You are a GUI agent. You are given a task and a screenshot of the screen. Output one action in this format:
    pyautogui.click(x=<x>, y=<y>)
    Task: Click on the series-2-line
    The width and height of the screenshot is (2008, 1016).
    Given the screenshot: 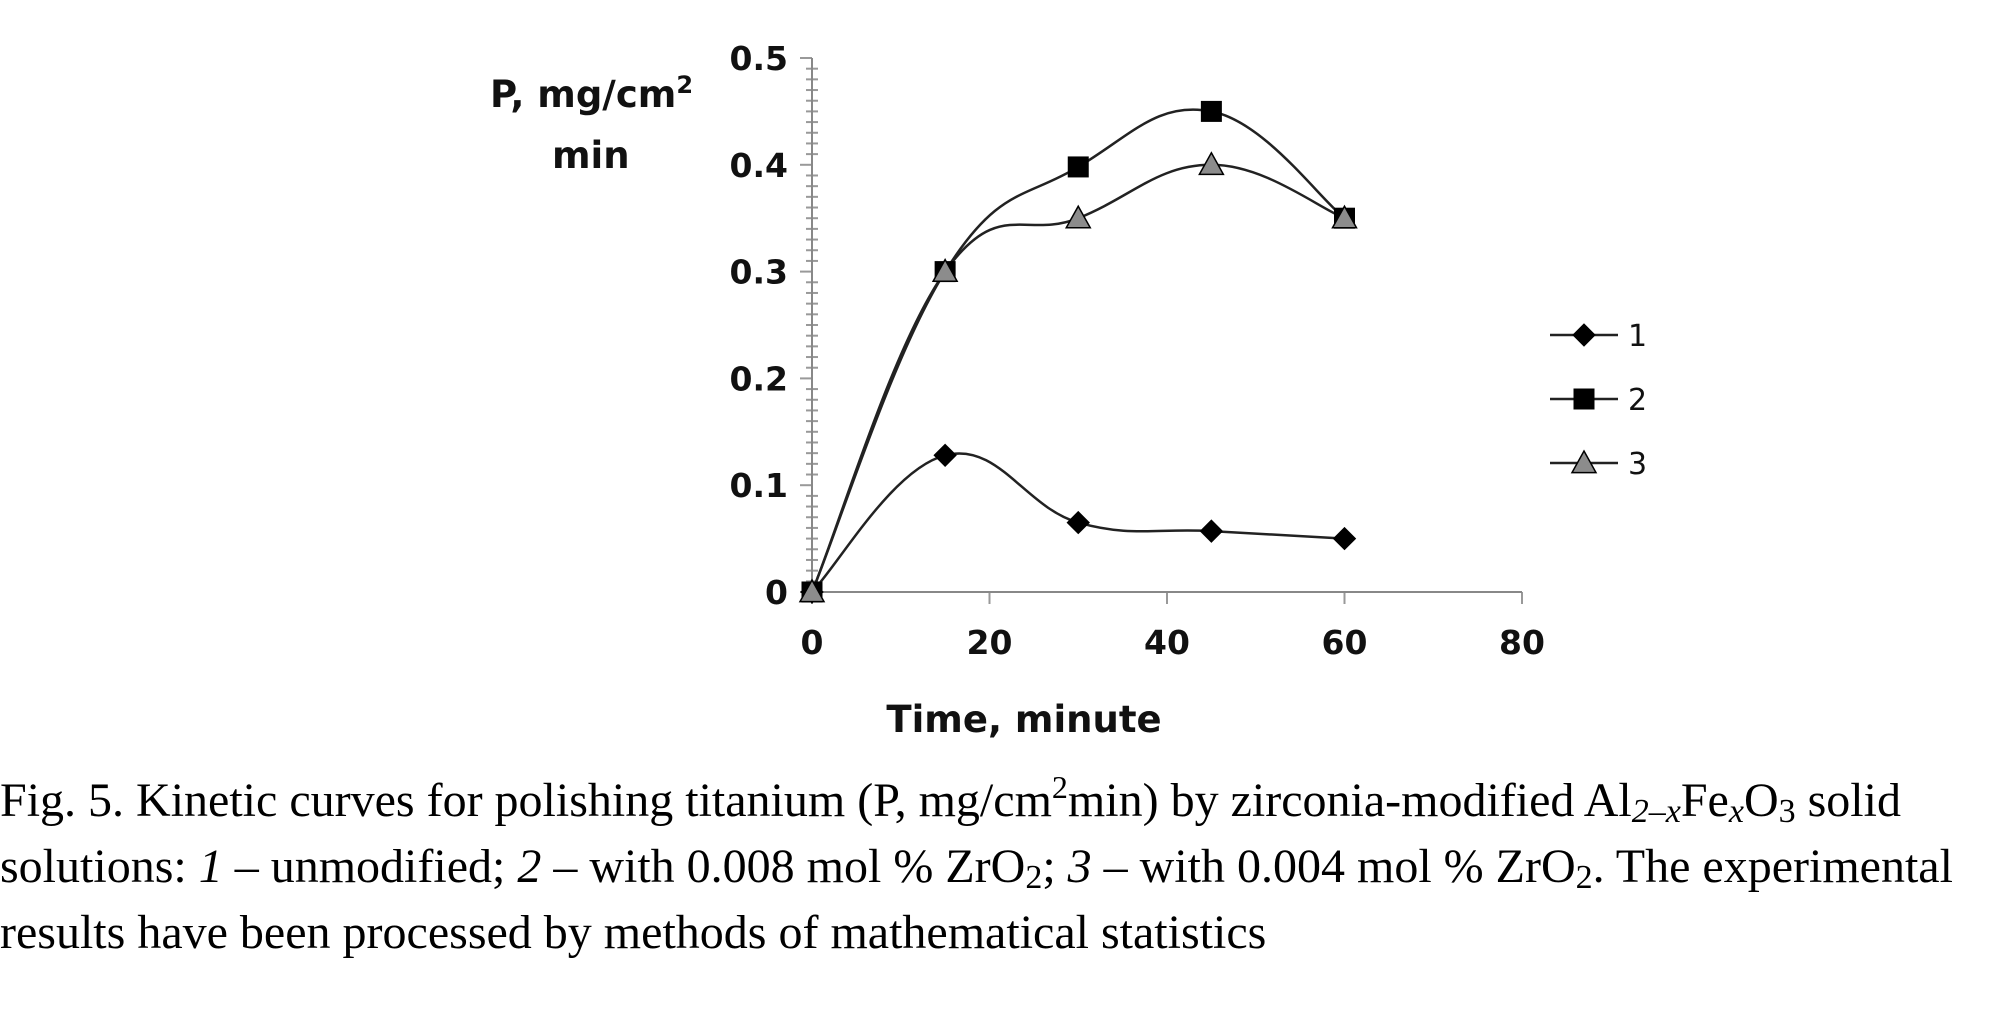 What is the action you would take?
    pyautogui.click(x=1078, y=350)
    